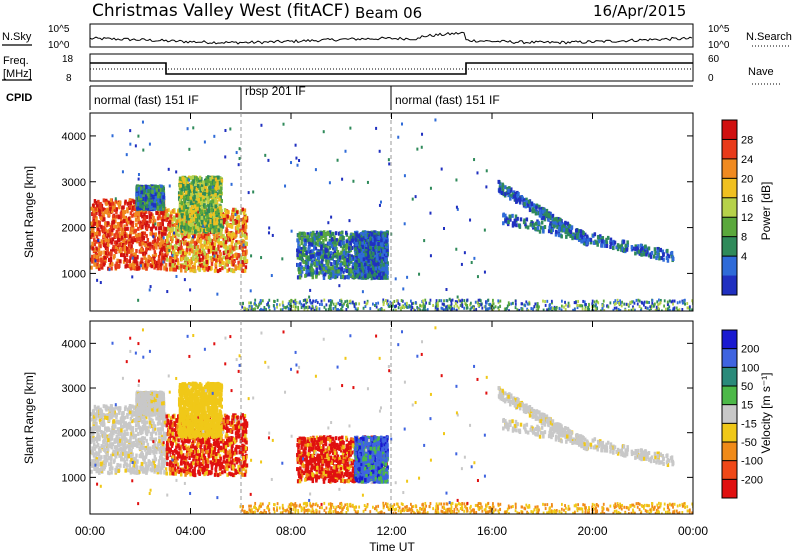 The height and width of the screenshot is (554, 800). Describe the element at coordinates (719, 45) in the screenshot. I see `noise-right-tick-bottom: 10^0` at that location.